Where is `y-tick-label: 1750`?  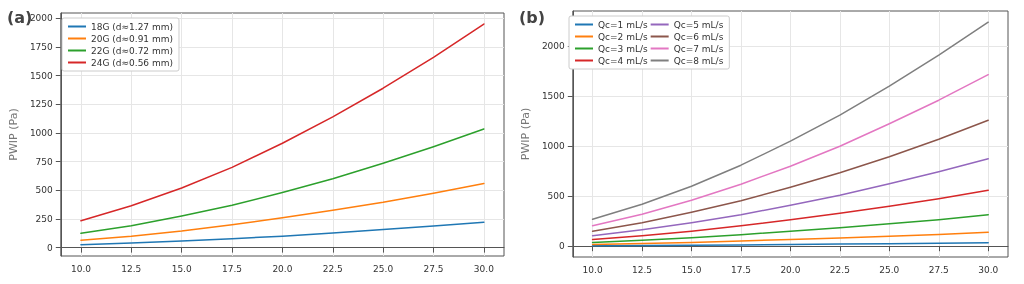 y-tick-label: 1750 is located at coordinates (41, 46).